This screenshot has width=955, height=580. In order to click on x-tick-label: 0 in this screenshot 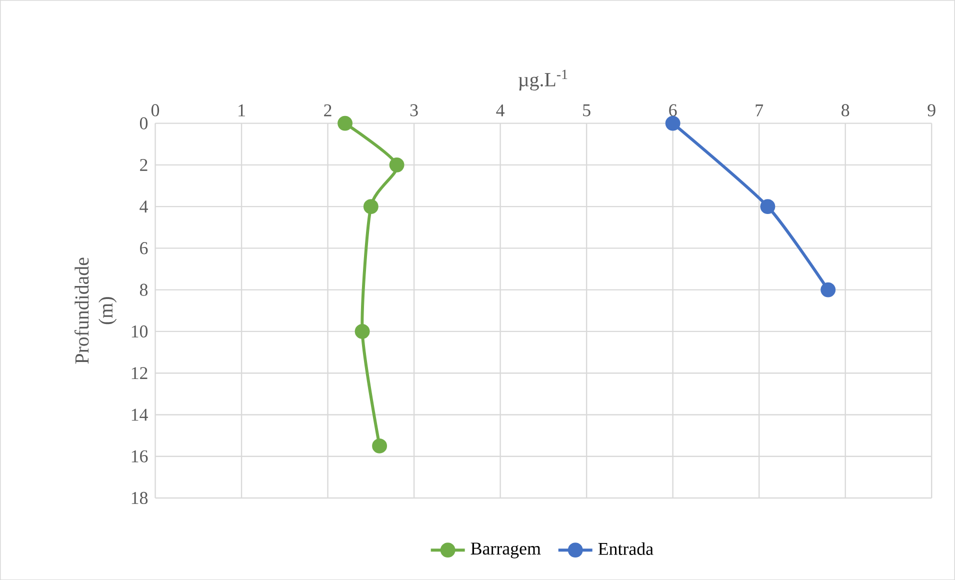, I will do `click(155, 110)`.